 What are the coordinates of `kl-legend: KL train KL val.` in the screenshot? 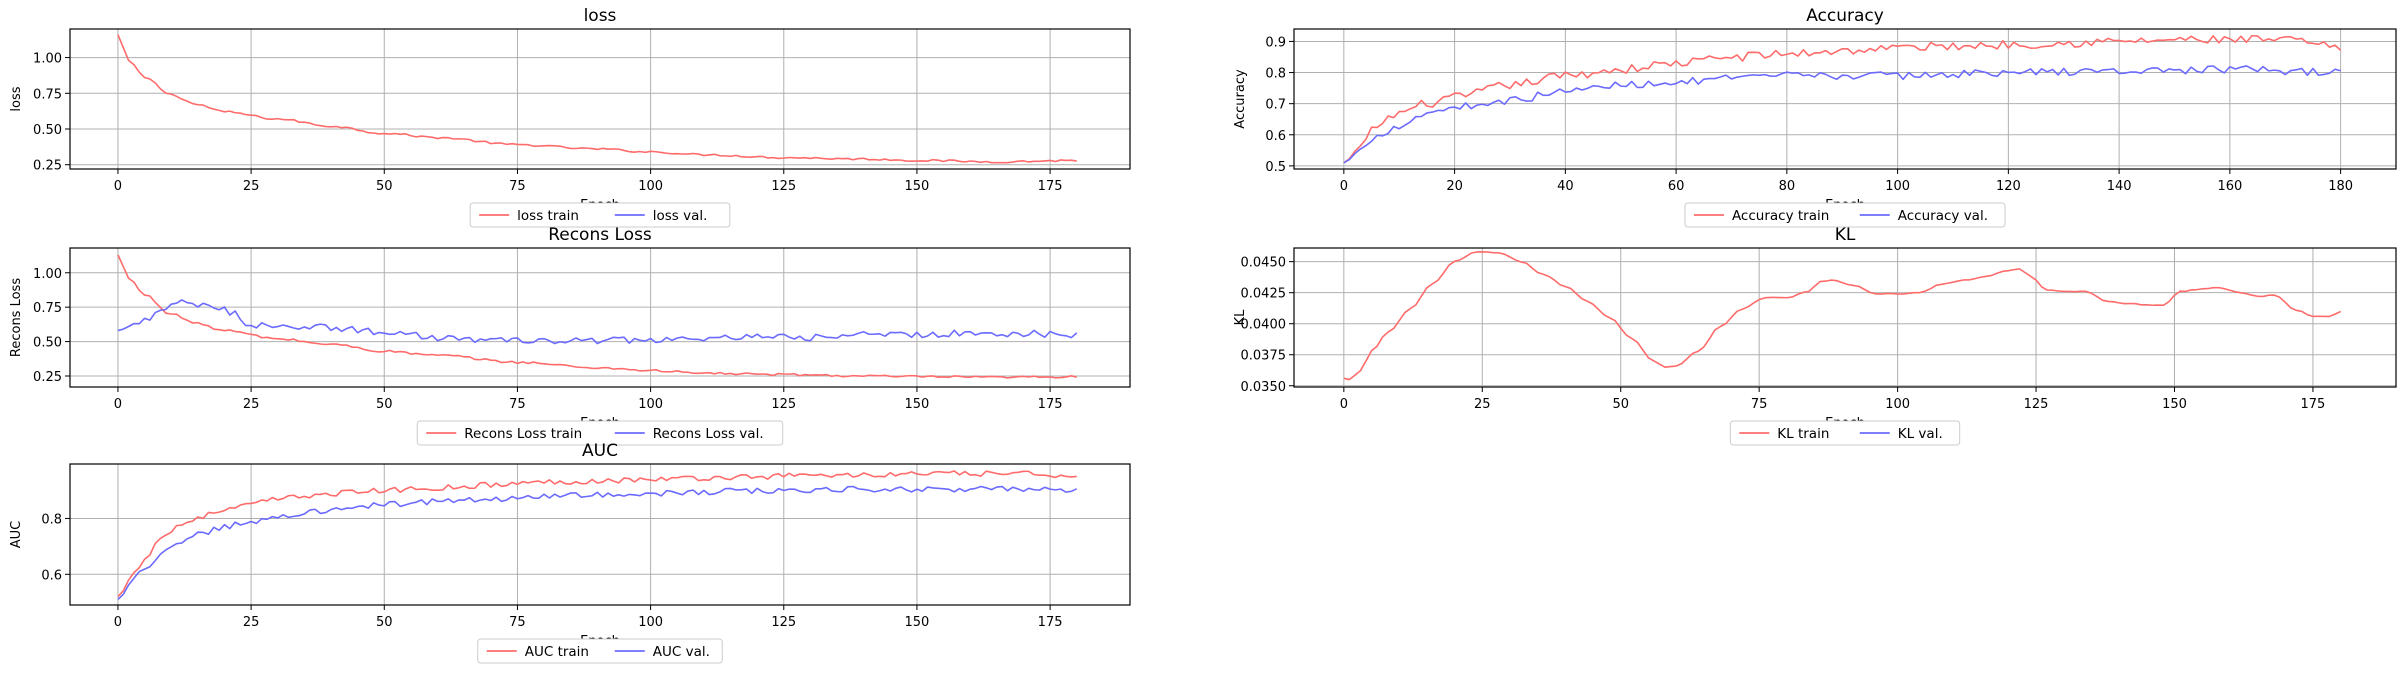 It's located at (1845, 433).